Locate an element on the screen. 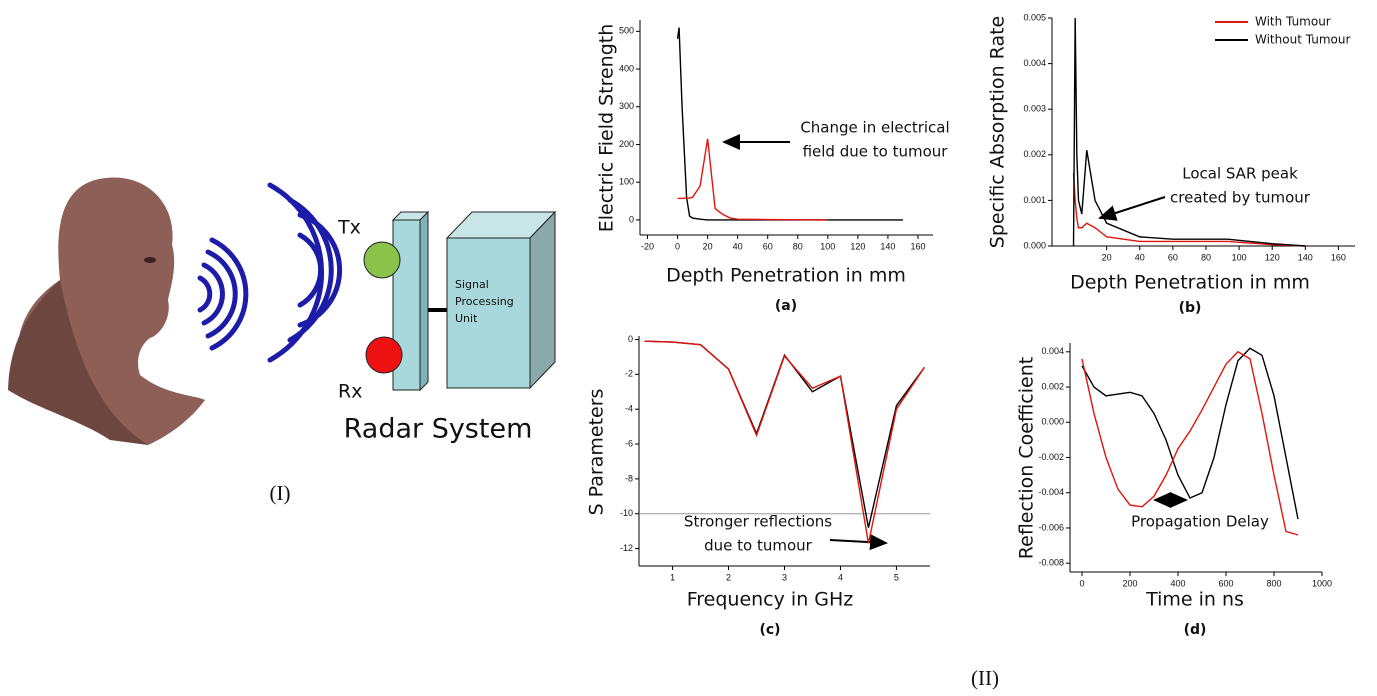  caption: (I) is located at coordinates (280, 493).